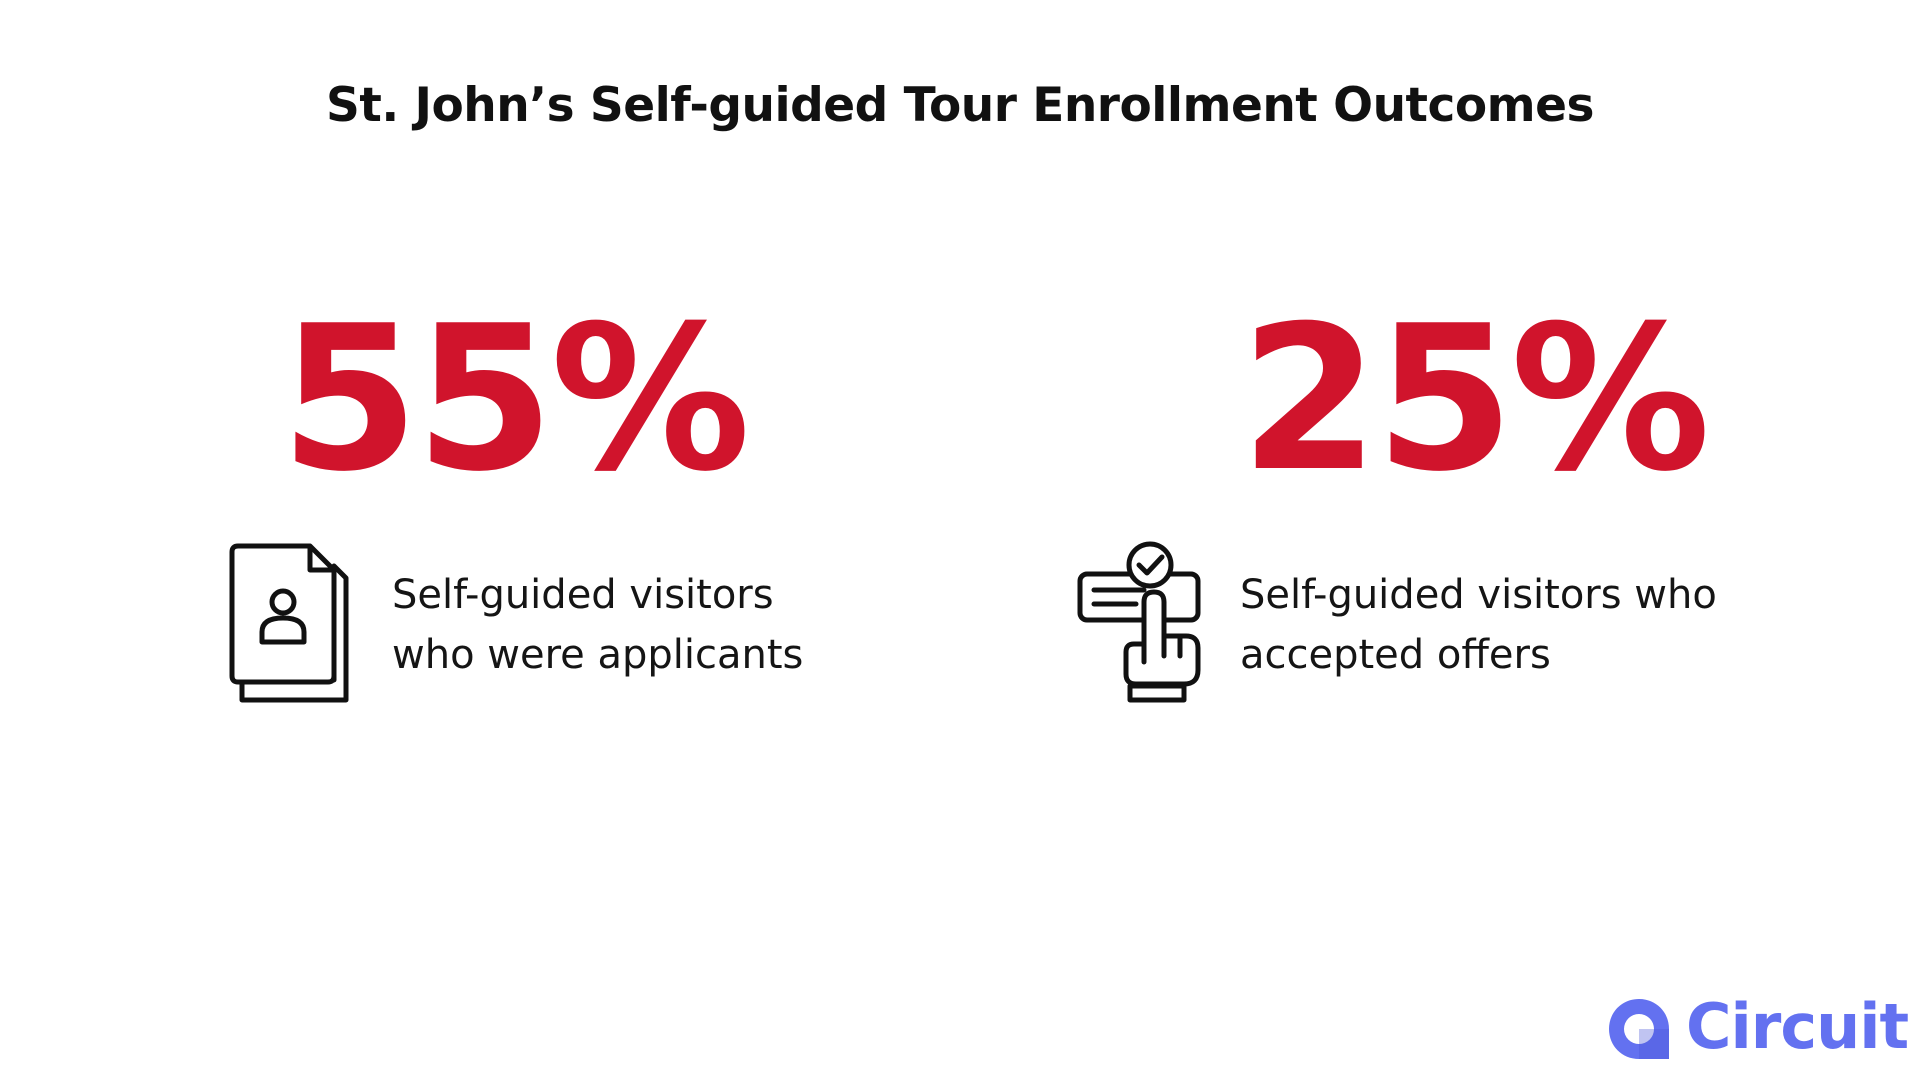 This screenshot has width=1920, height=1080. Describe the element at coordinates (515, 399) in the screenshot. I see `applicants-percentage: 55%` at that location.